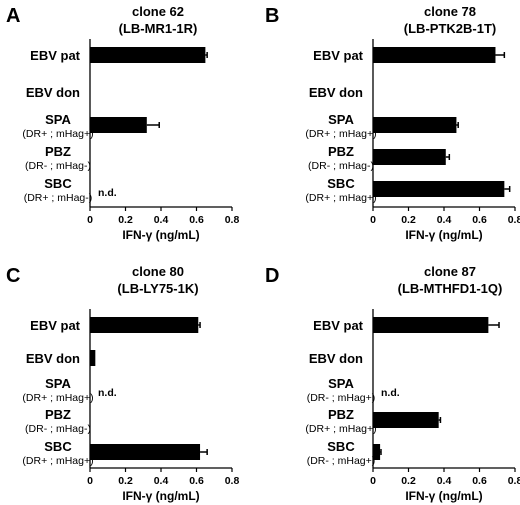 The width and height of the screenshot is (520, 505). I want to click on panel-subtitle: (LB-PTK2B-1T), so click(450, 28).